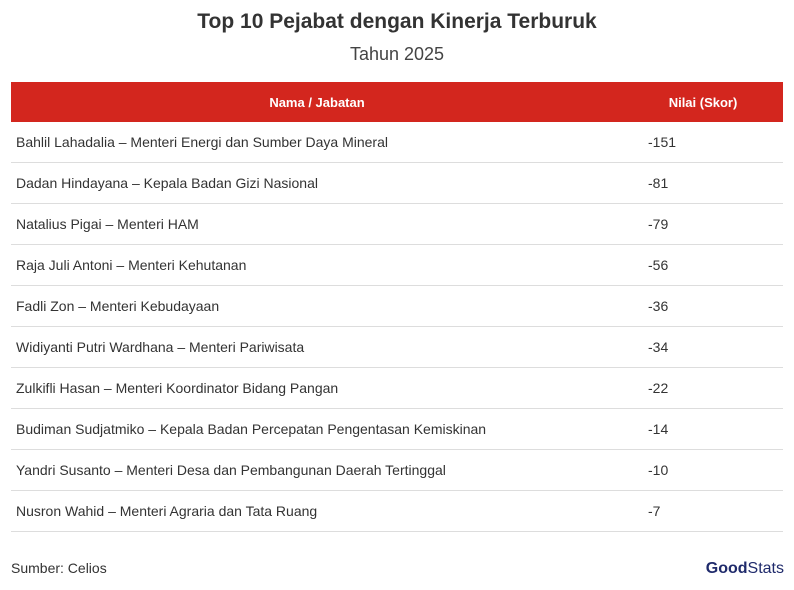 The height and width of the screenshot is (590, 794). I want to click on value-cell: -56, so click(703, 265).